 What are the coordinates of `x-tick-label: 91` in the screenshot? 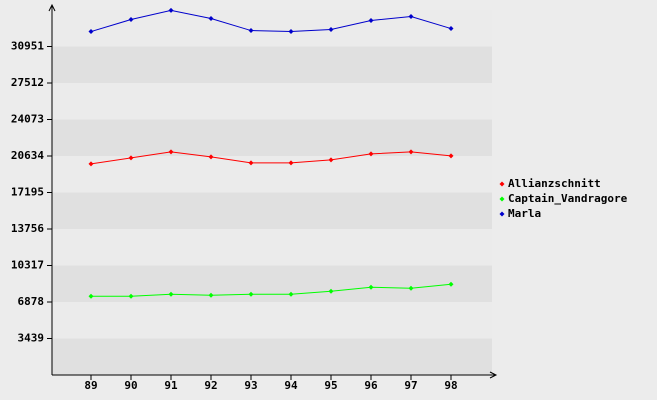 It's located at (171, 385).